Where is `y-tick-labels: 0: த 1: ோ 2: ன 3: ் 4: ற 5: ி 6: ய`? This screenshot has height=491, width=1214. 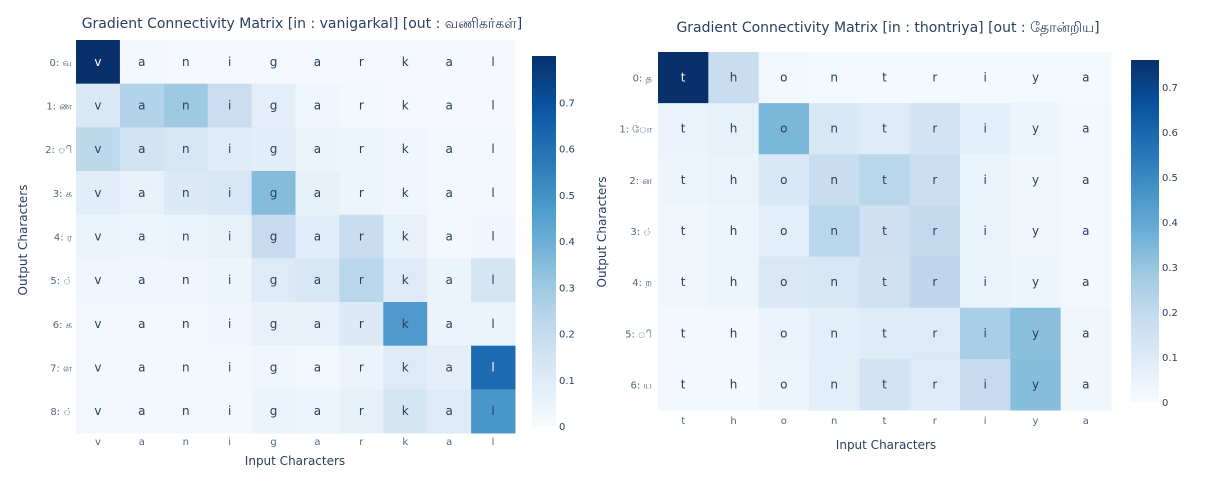
y-tick-labels: 0: த 1: ோ 2: ன 3: ் 4: ற 5: ி 6: ய is located at coordinates (635, 233).